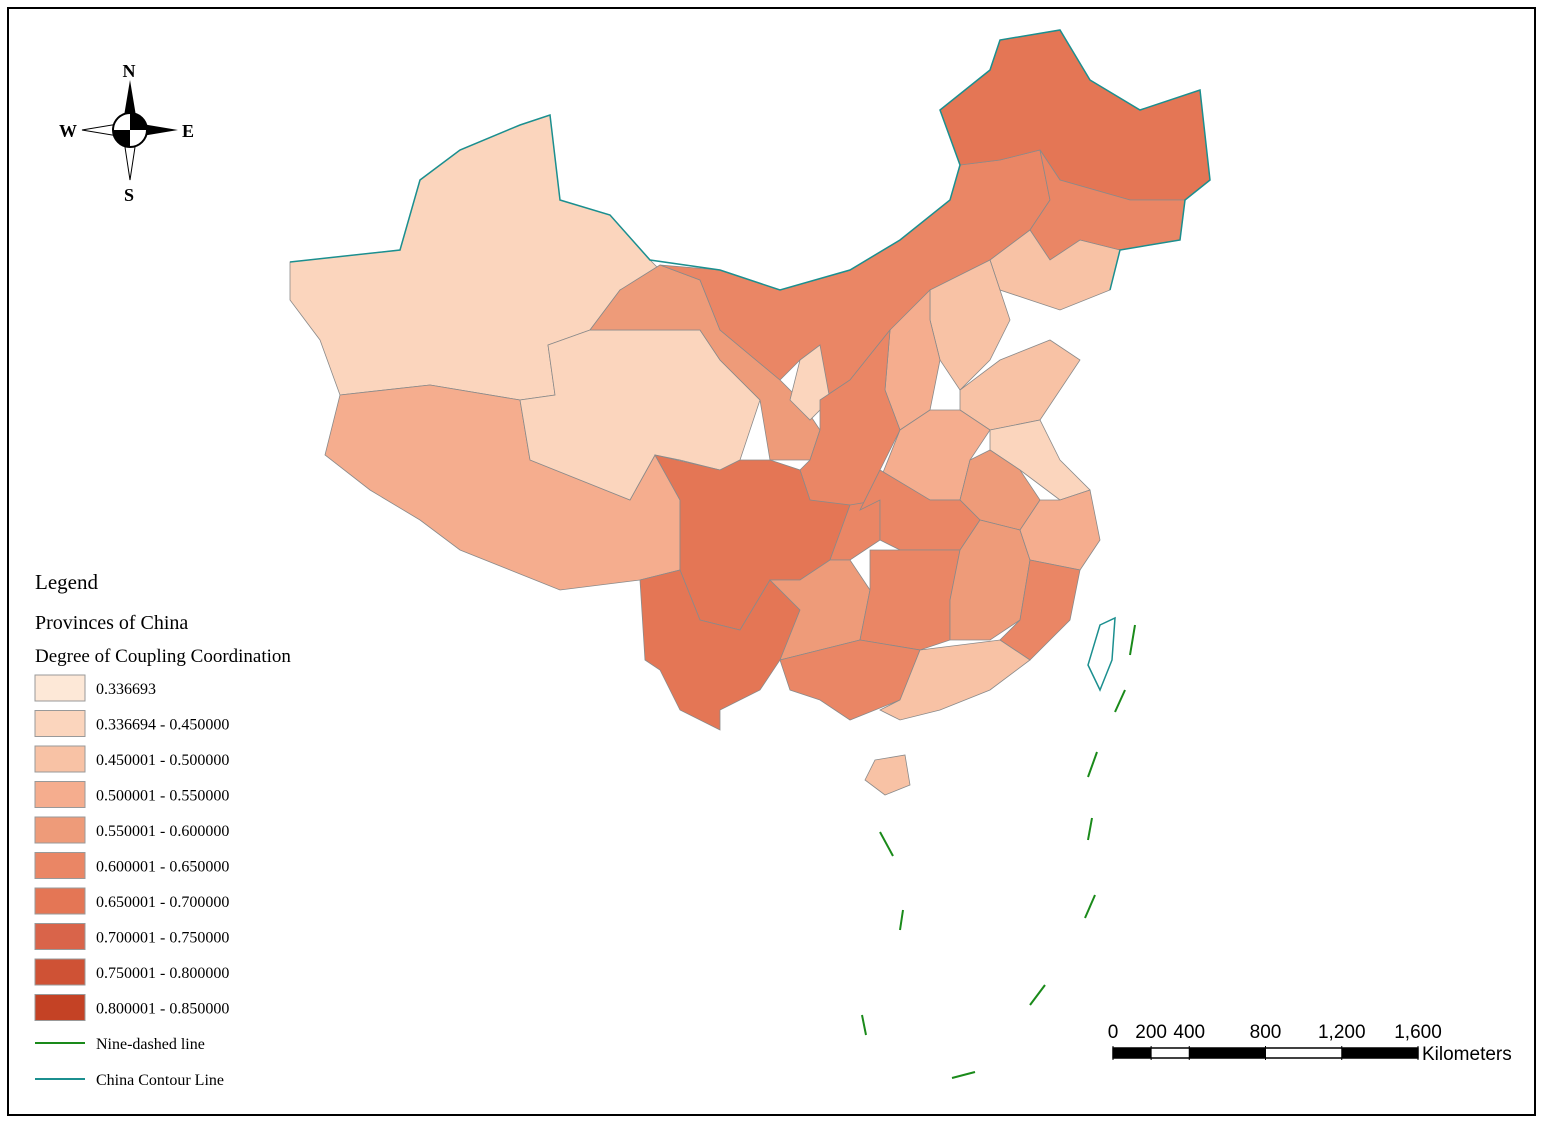  I want to click on legend-label: 0.500001 - 0.550000, so click(162, 796).